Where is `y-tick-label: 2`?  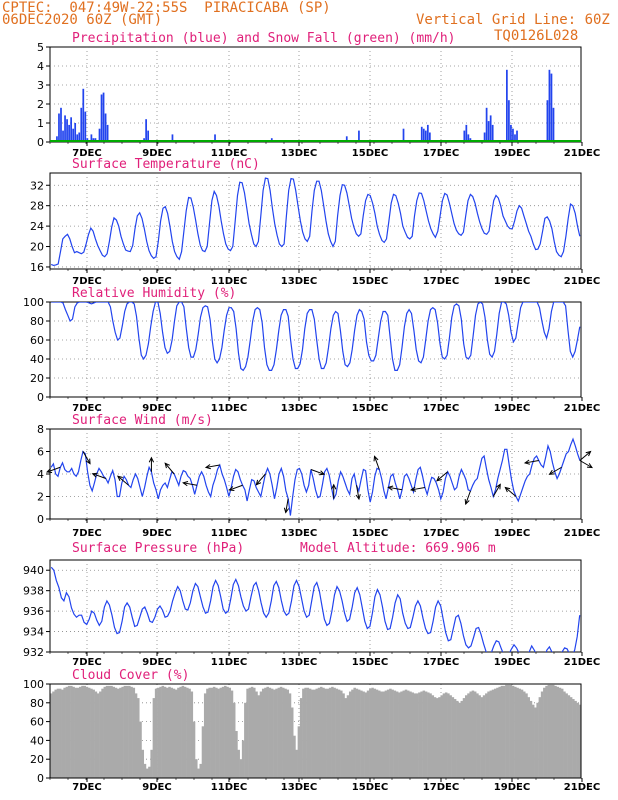
y-tick-label: 2 is located at coordinates (40, 104).